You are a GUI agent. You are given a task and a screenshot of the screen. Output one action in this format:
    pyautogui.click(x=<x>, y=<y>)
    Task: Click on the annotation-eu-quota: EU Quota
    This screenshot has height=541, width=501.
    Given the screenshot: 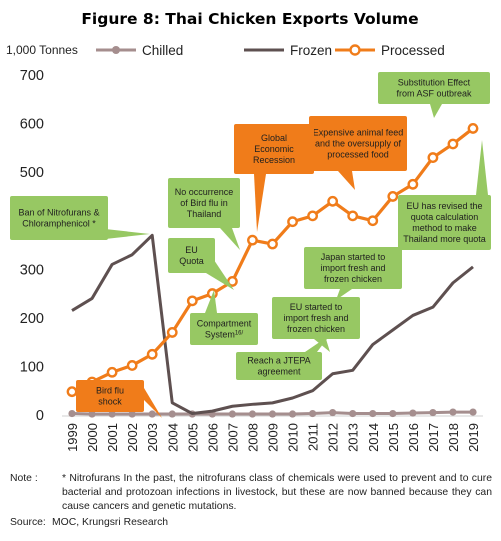 What is the action you would take?
    pyautogui.click(x=201, y=264)
    